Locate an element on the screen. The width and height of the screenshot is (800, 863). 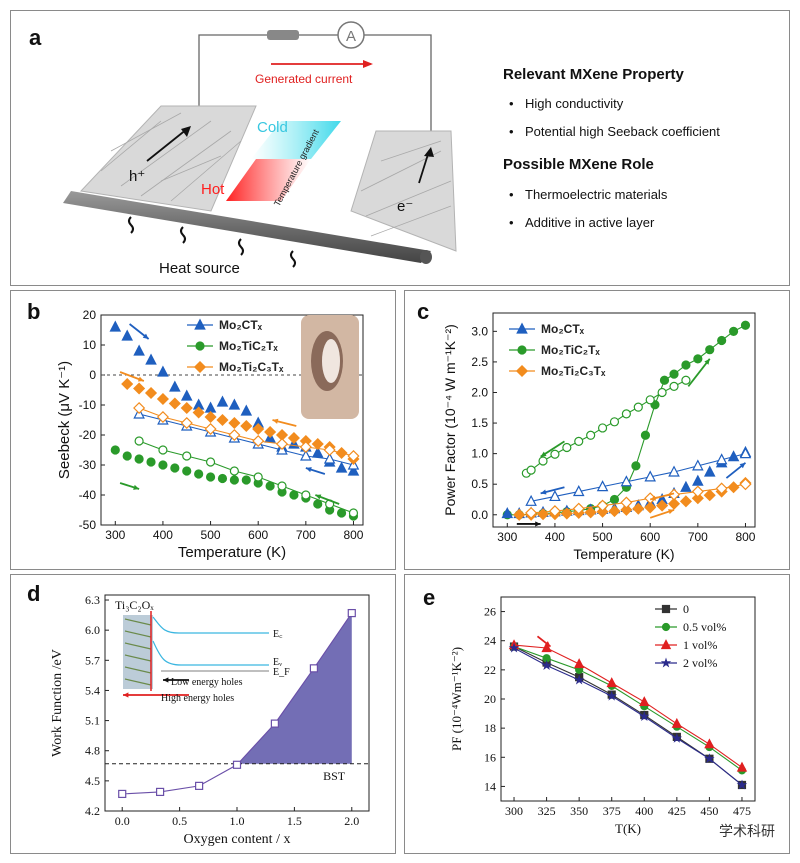
y-tick-label: -50 is located at coordinates (88, 525).